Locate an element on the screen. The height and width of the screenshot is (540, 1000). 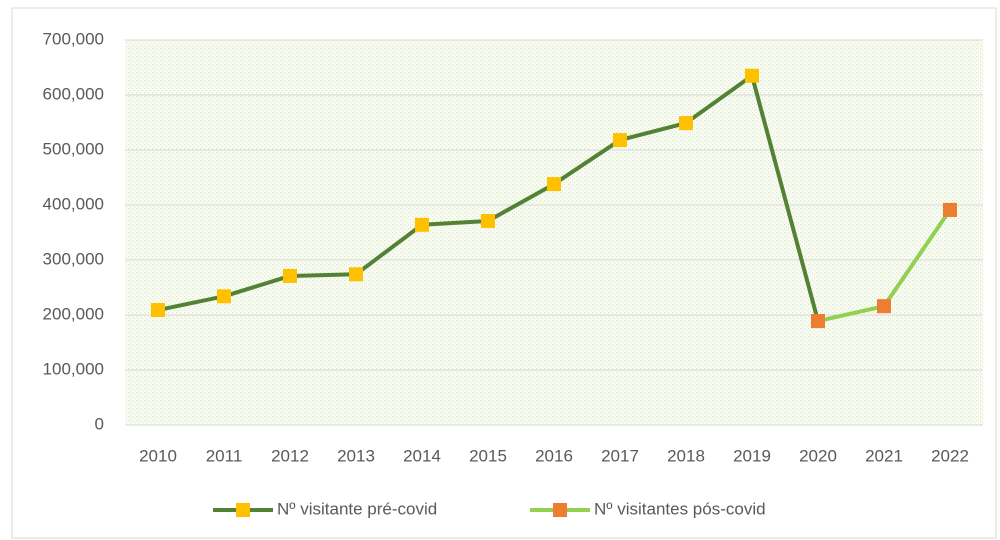
x-tick-label: 2013 is located at coordinates (356, 455).